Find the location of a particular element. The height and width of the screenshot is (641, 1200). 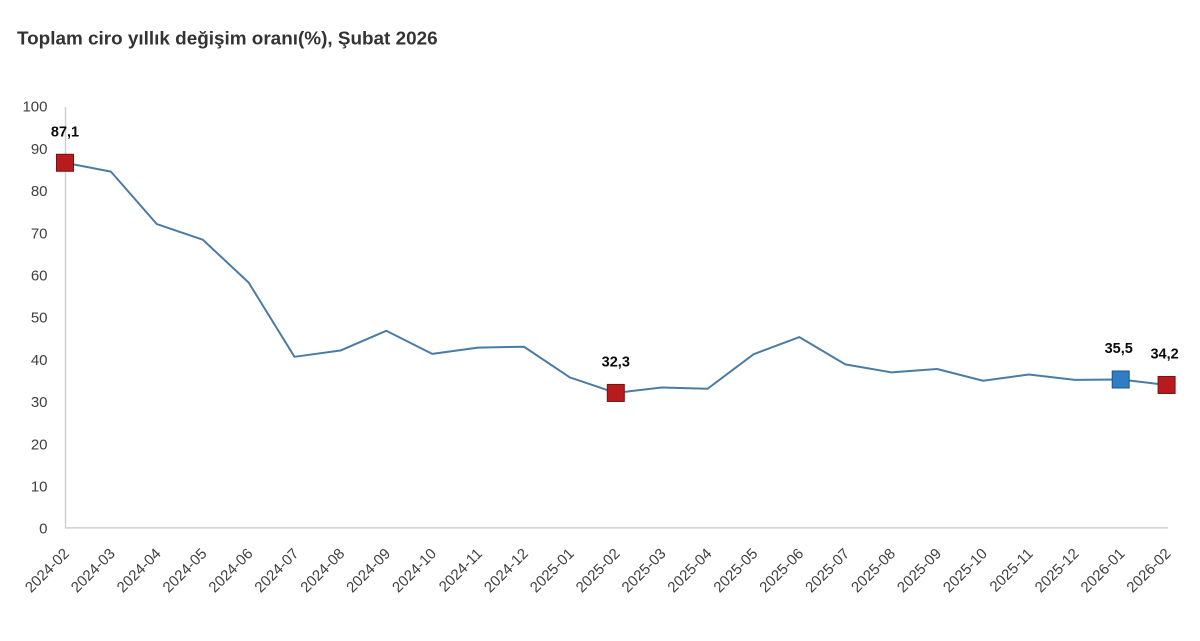

svg-text: 70 is located at coordinates (39, 233).